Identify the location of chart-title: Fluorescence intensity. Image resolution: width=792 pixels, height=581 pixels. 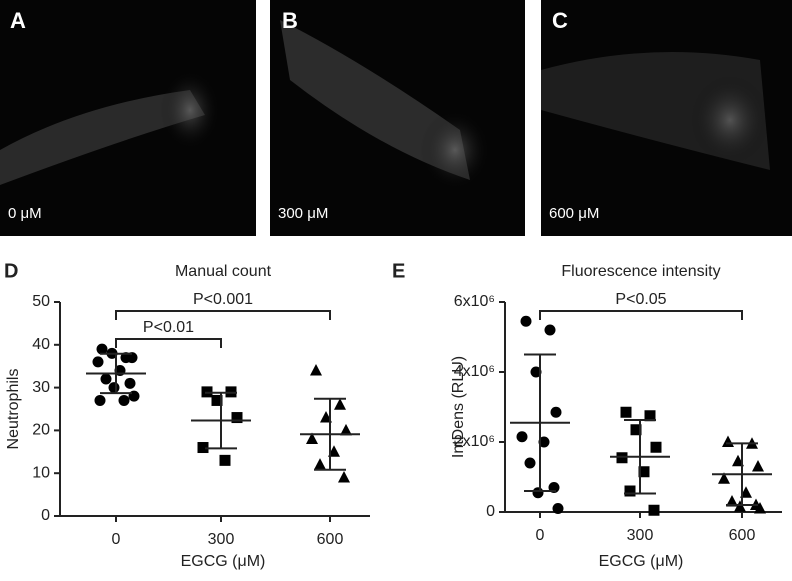
(640, 271).